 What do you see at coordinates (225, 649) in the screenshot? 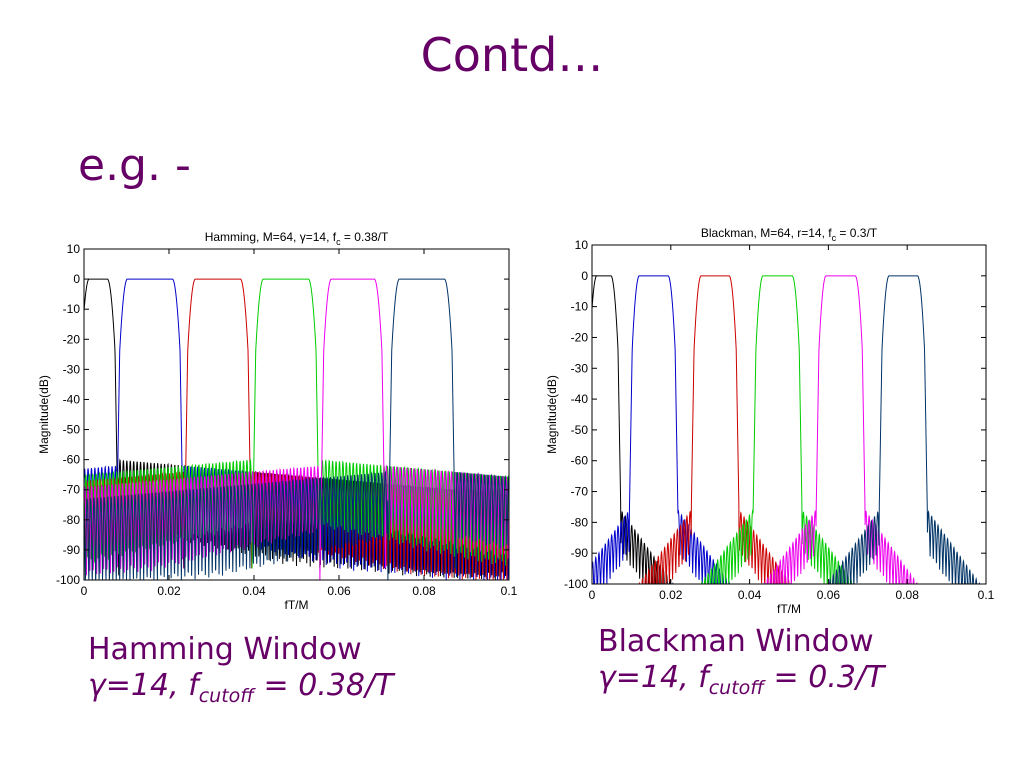
I see `caption-window-name: Hamming Window` at bounding box center [225, 649].